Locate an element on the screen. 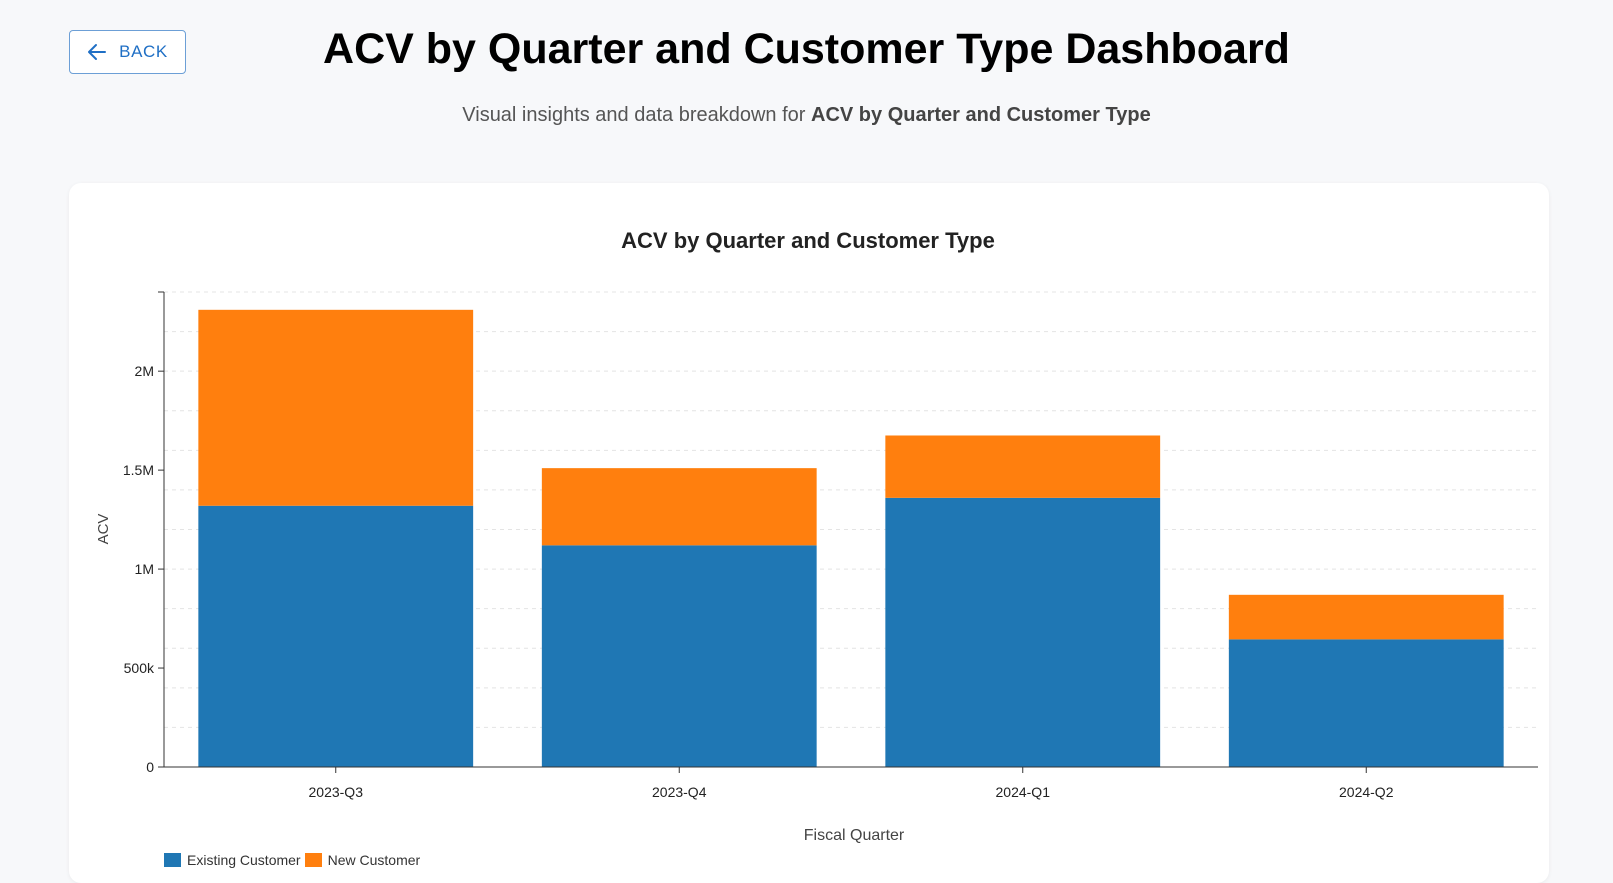  y-tick-label: 1.5M is located at coordinates (138, 470).